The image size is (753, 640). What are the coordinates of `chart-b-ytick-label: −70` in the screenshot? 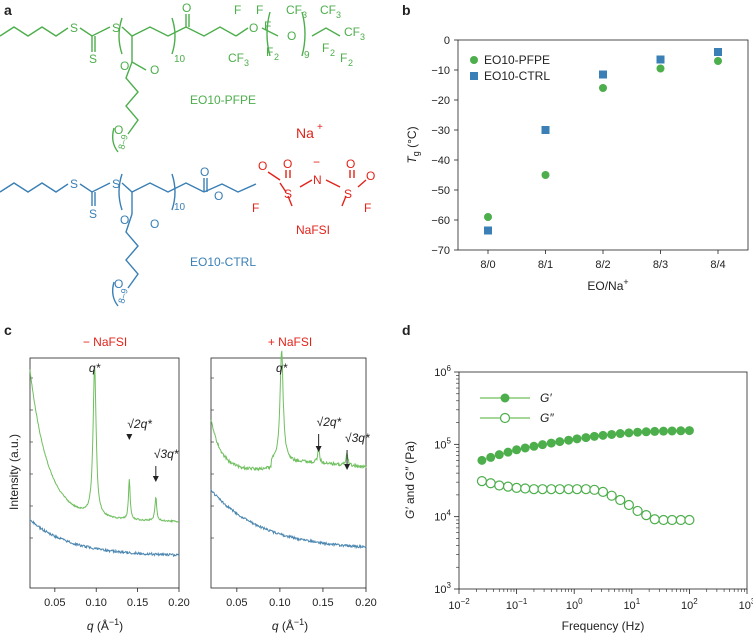 It's located at (440, 251).